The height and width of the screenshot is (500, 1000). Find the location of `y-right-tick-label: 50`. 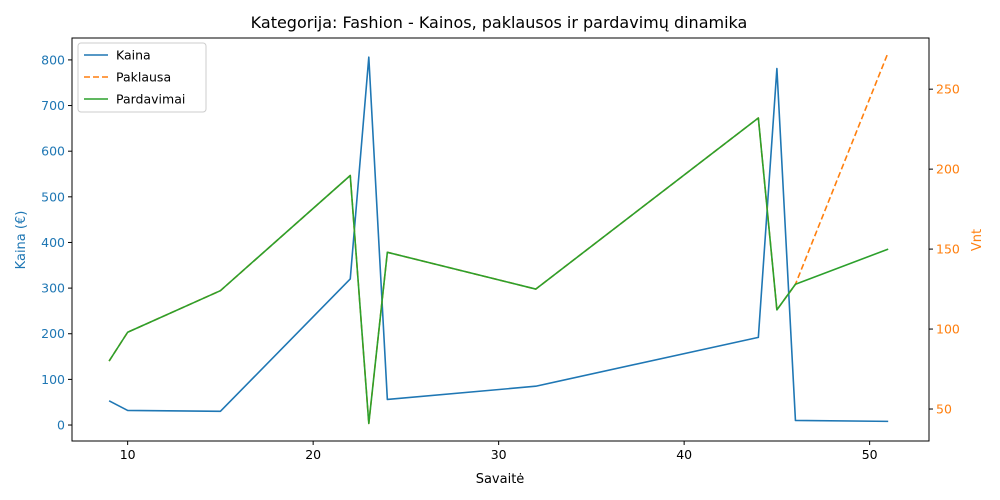

y-right-tick-label: 50 is located at coordinates (944, 409).